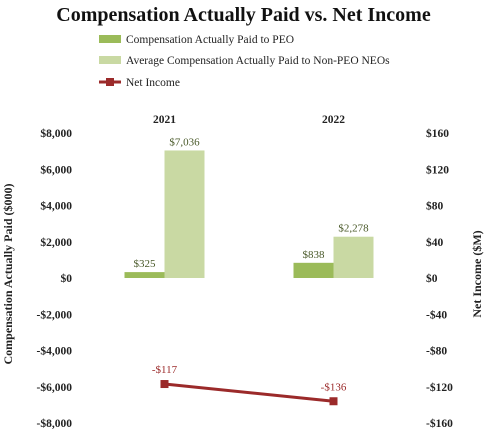 This screenshot has height=430, width=487. What do you see at coordinates (437, 133) in the screenshot?
I see `y2-tick-label: $160` at bounding box center [437, 133].